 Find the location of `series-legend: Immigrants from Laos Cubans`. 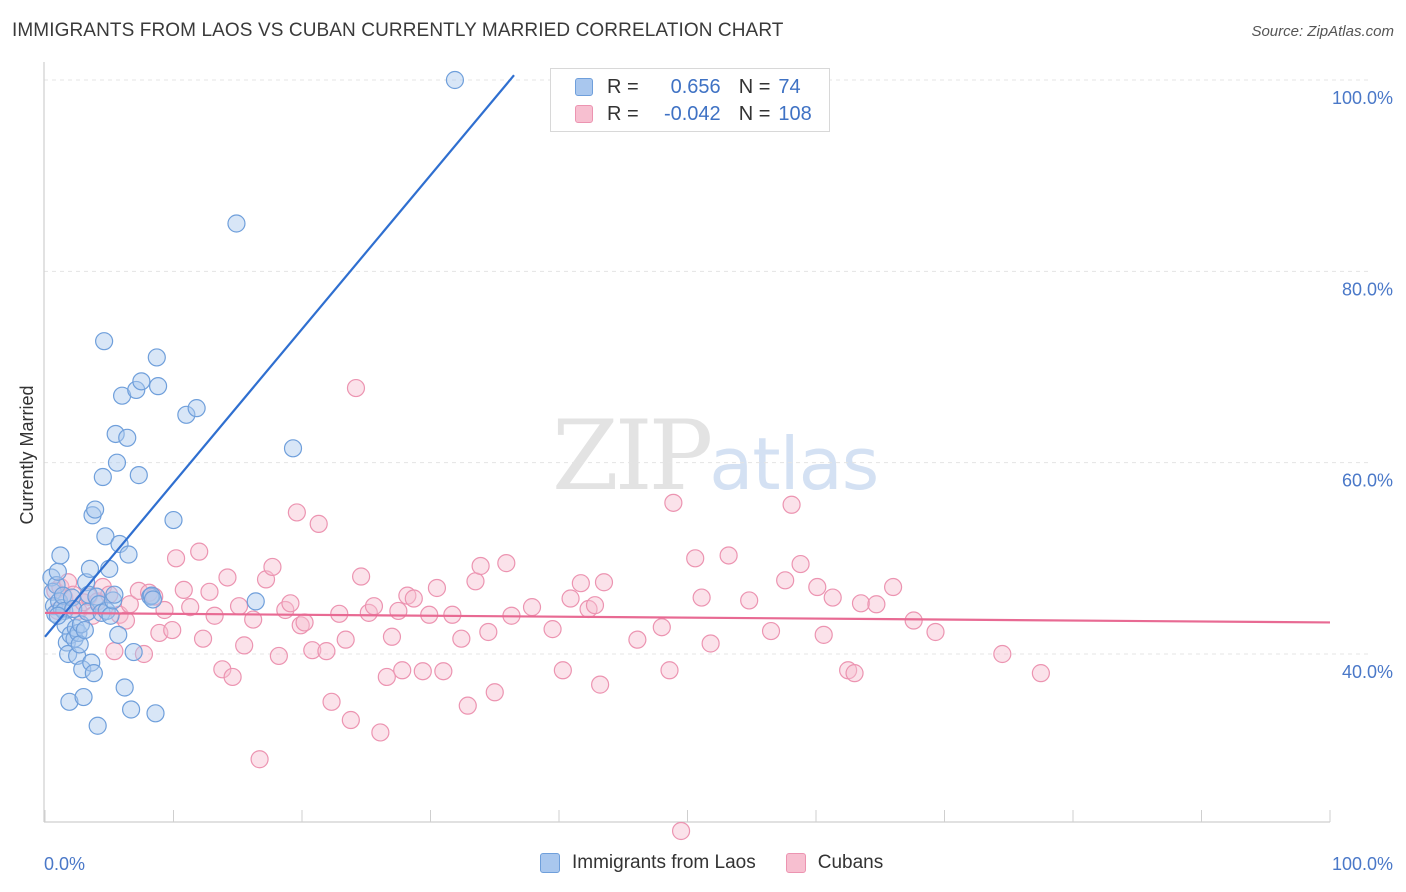

series-legend: Immigrants from Laos Cubans is located at coordinates (726, 863).